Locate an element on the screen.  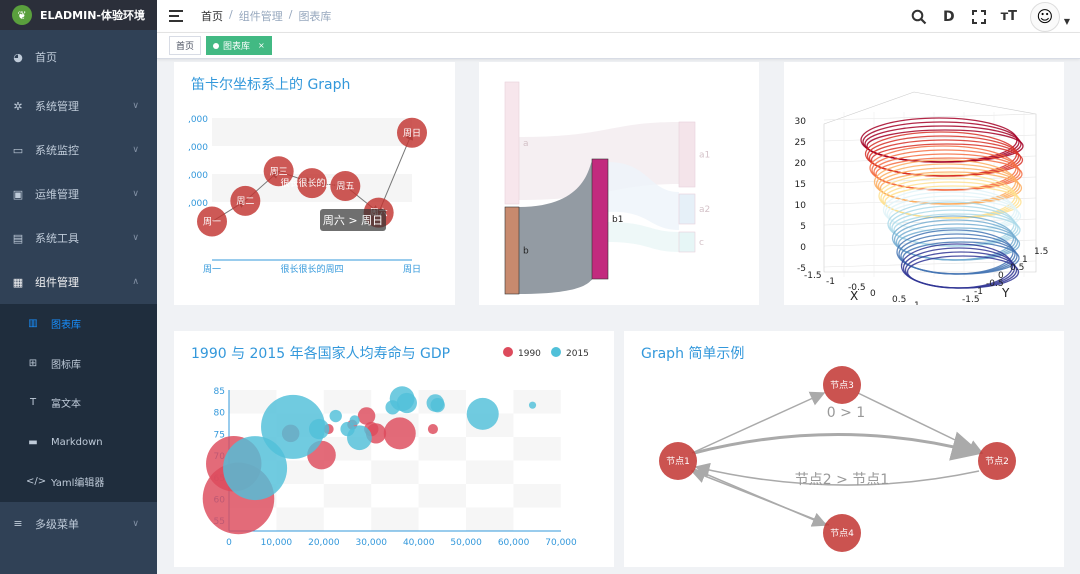
sidebar-subitem-richtext: T 富文本 is located at coordinates (78, 403).